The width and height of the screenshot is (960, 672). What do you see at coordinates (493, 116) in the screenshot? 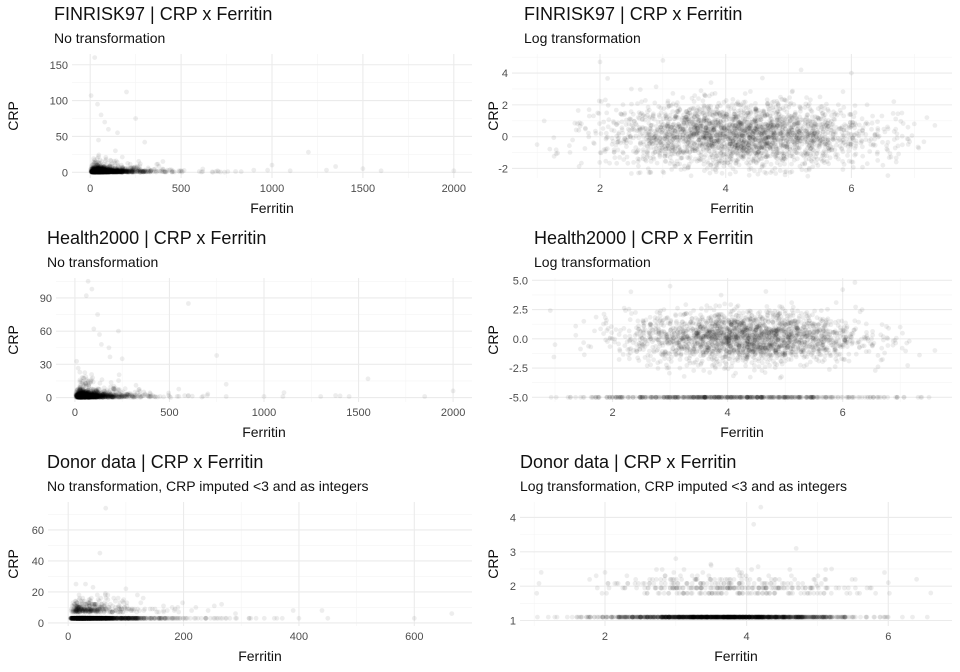
I see `y-axis-label: CRP` at bounding box center [493, 116].